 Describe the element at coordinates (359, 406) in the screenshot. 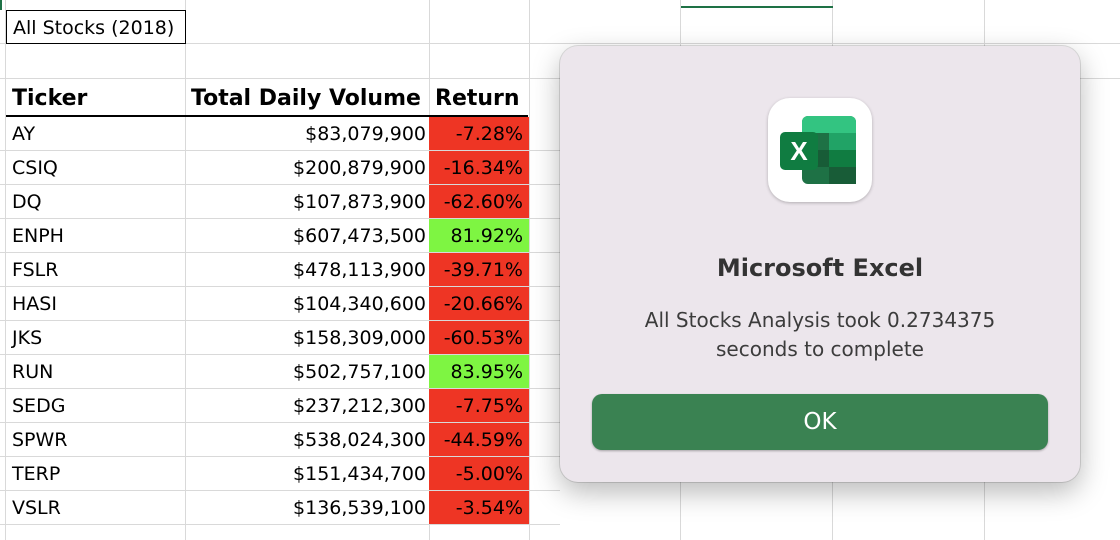

I see `volume-cell: $237,212,300` at that location.